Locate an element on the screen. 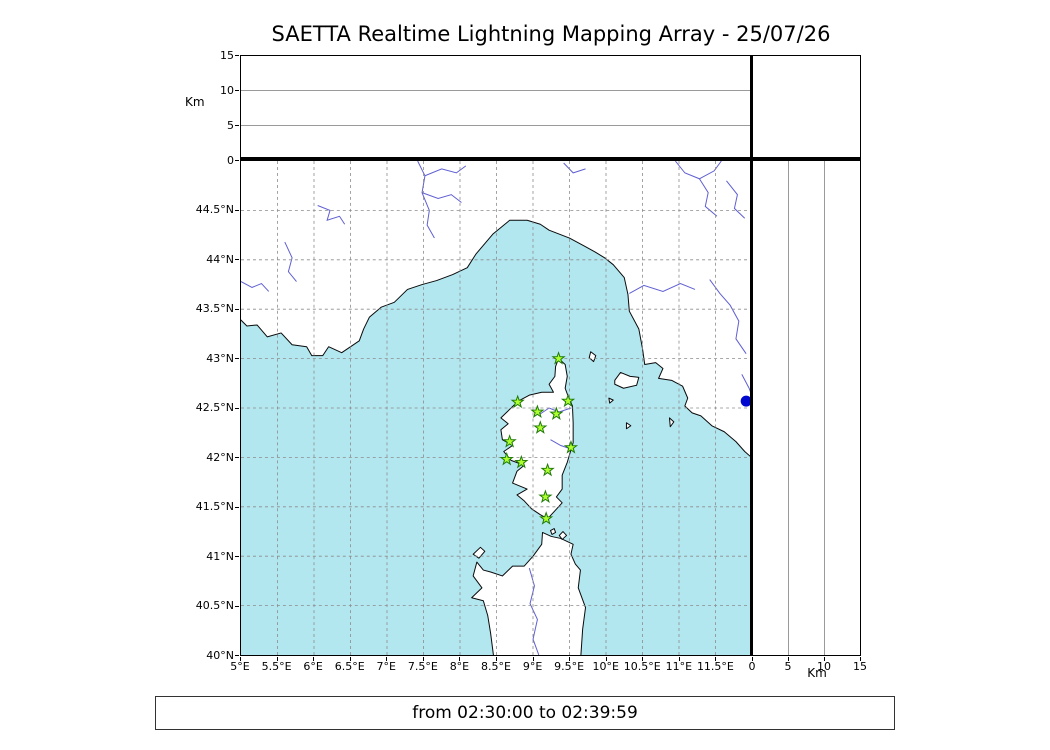 The width and height of the screenshot is (1050, 750). lat-tick-label: 40.5°N is located at coordinates (214, 605).